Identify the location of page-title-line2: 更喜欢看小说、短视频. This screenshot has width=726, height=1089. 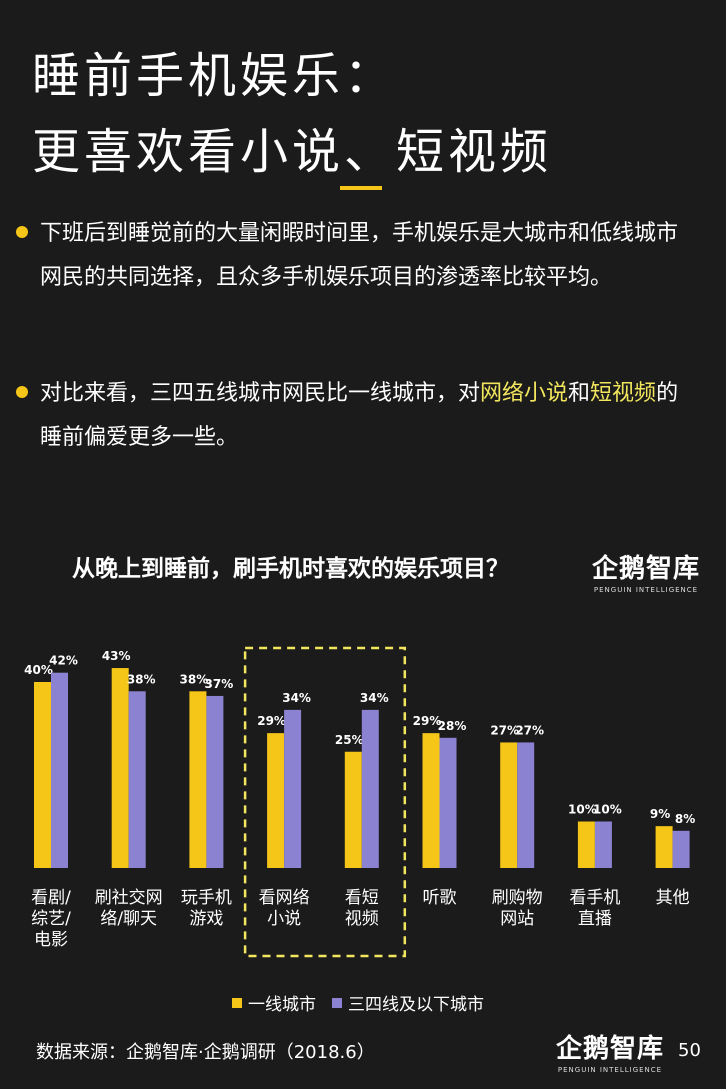
(292, 152).